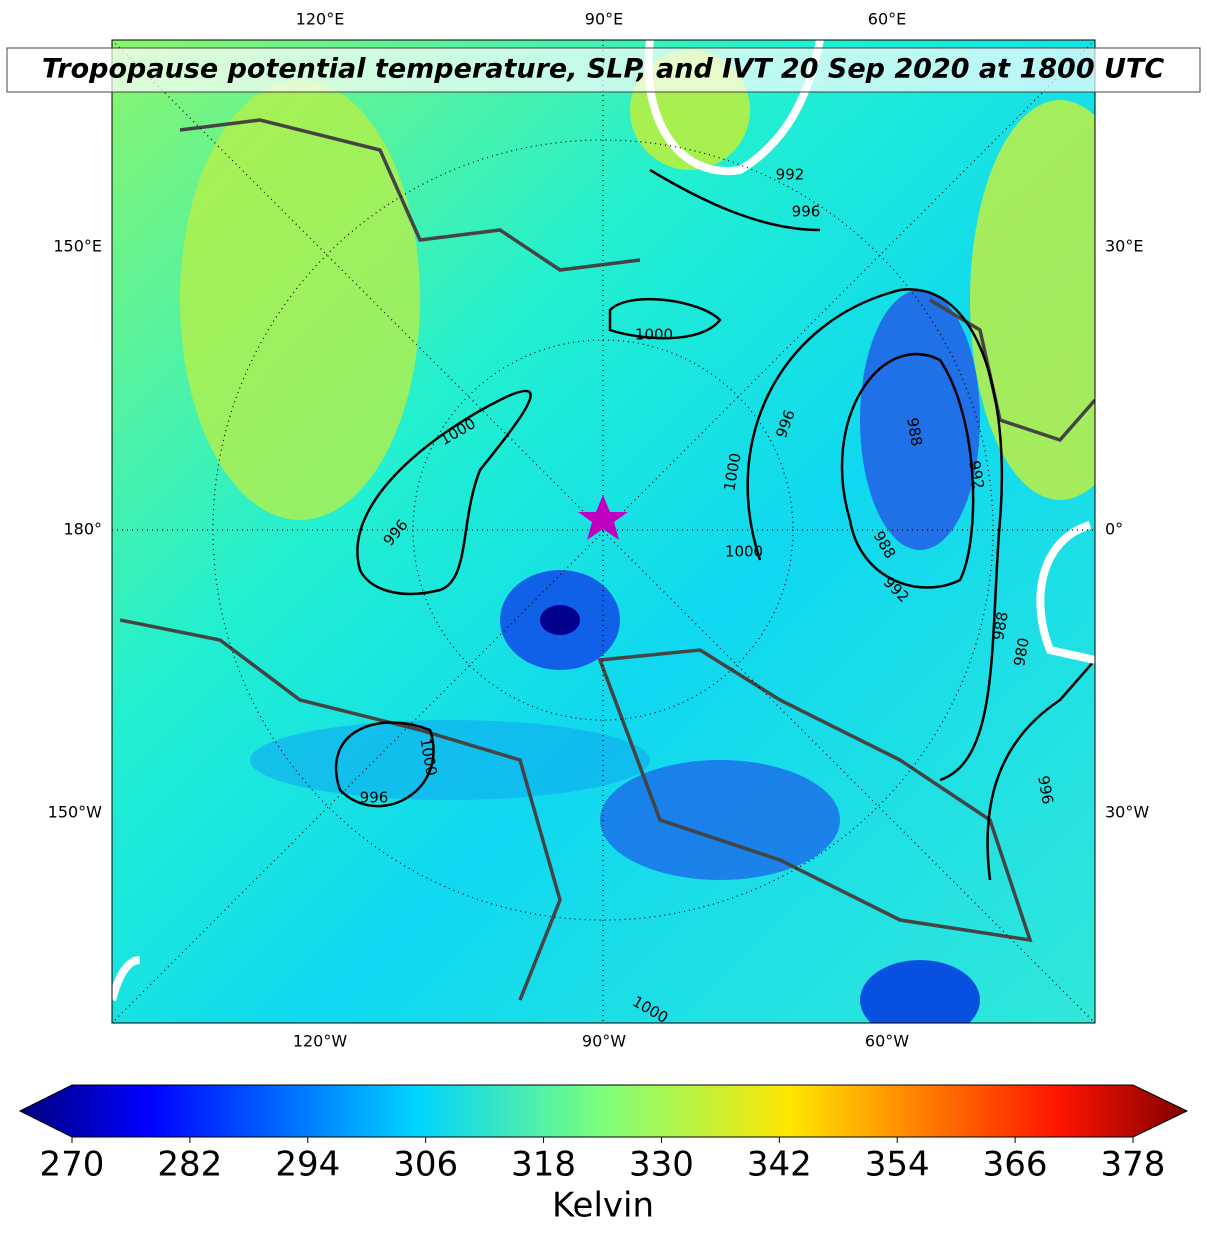 The width and height of the screenshot is (1207, 1238). What do you see at coordinates (77, 246) in the screenshot?
I see `longitude-label: 150°E` at bounding box center [77, 246].